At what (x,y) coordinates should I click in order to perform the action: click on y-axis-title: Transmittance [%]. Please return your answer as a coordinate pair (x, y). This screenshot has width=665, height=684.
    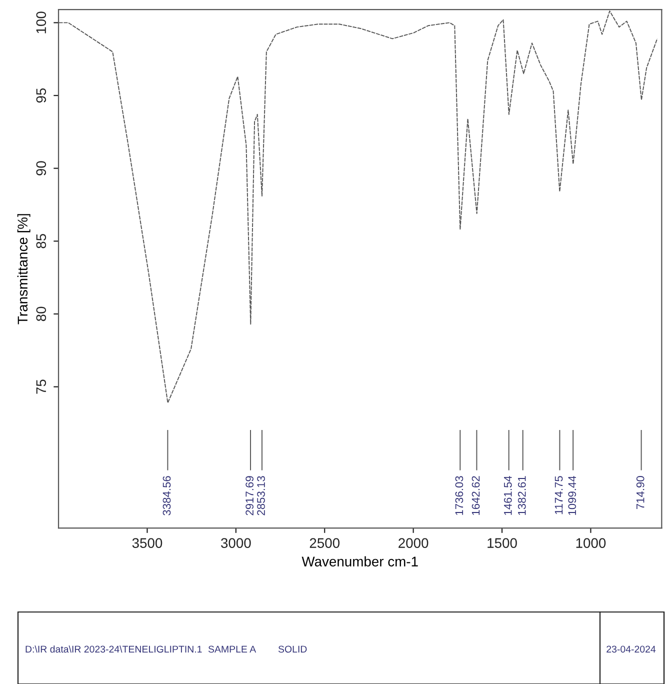
    Looking at the image, I should click on (23, 269).